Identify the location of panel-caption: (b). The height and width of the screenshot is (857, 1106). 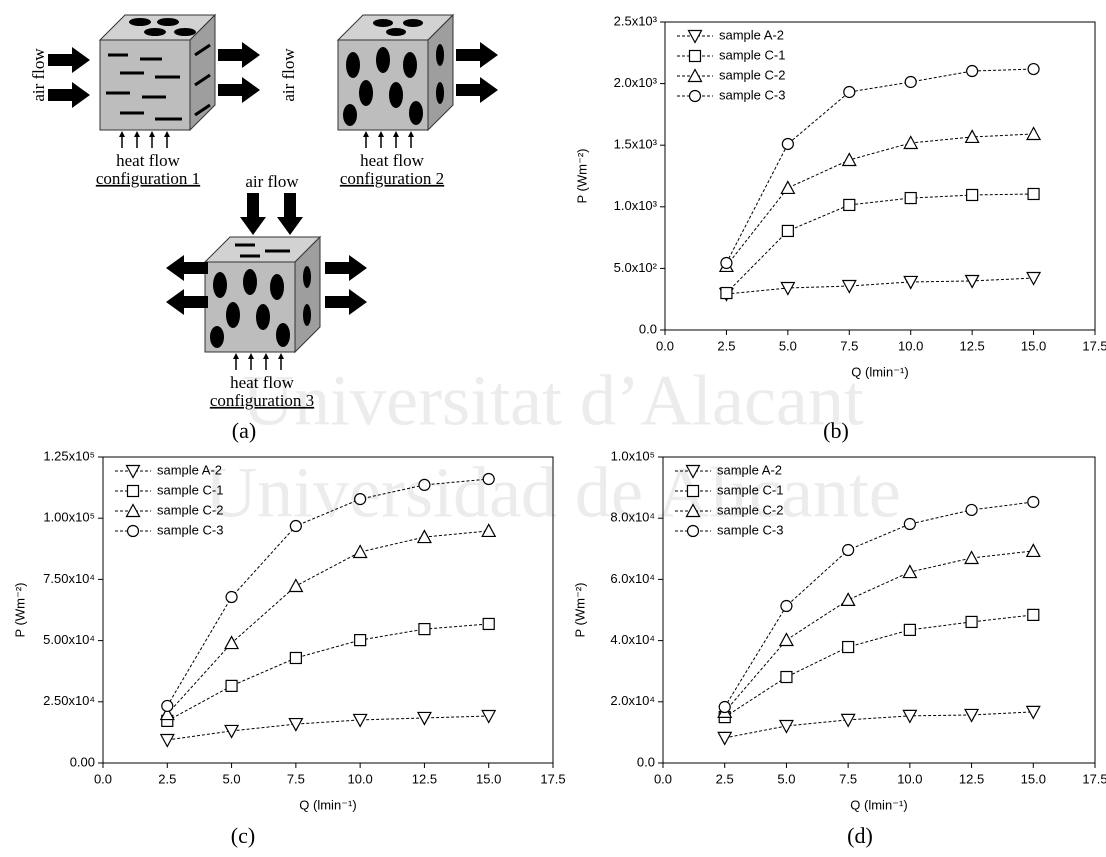
(836, 430).